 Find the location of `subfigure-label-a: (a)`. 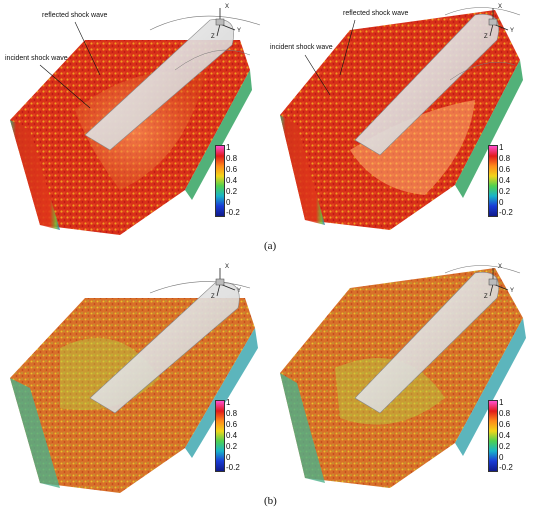

subfigure-label-a: (a) is located at coordinates (270, 246).